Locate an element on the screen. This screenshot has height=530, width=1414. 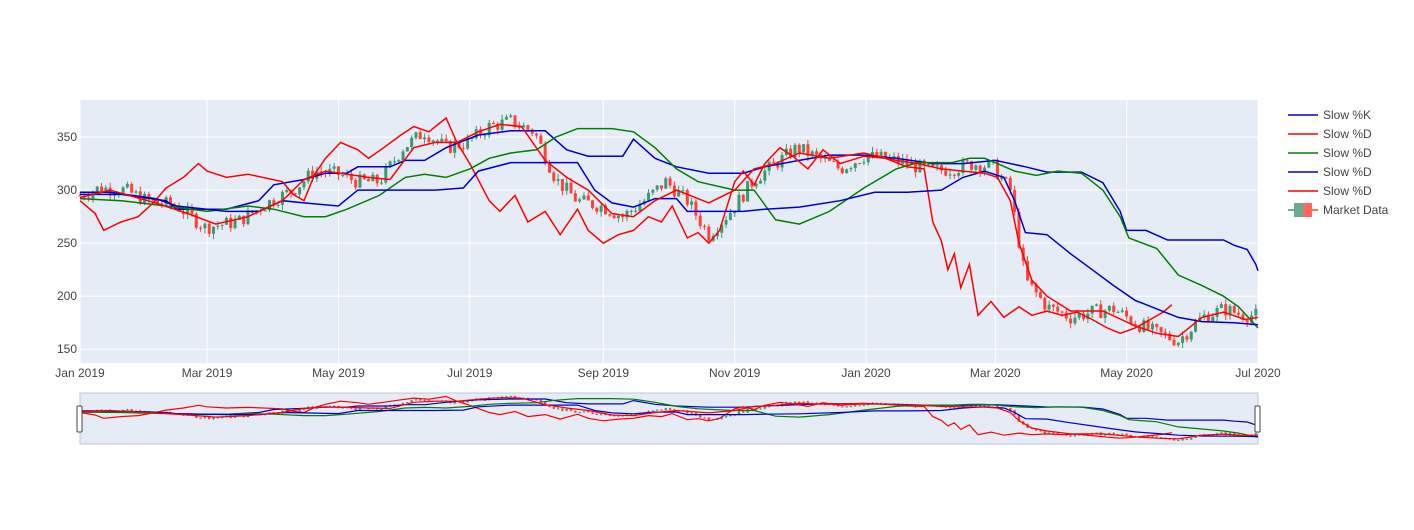
slider-handle-left is located at coordinates (79, 419).